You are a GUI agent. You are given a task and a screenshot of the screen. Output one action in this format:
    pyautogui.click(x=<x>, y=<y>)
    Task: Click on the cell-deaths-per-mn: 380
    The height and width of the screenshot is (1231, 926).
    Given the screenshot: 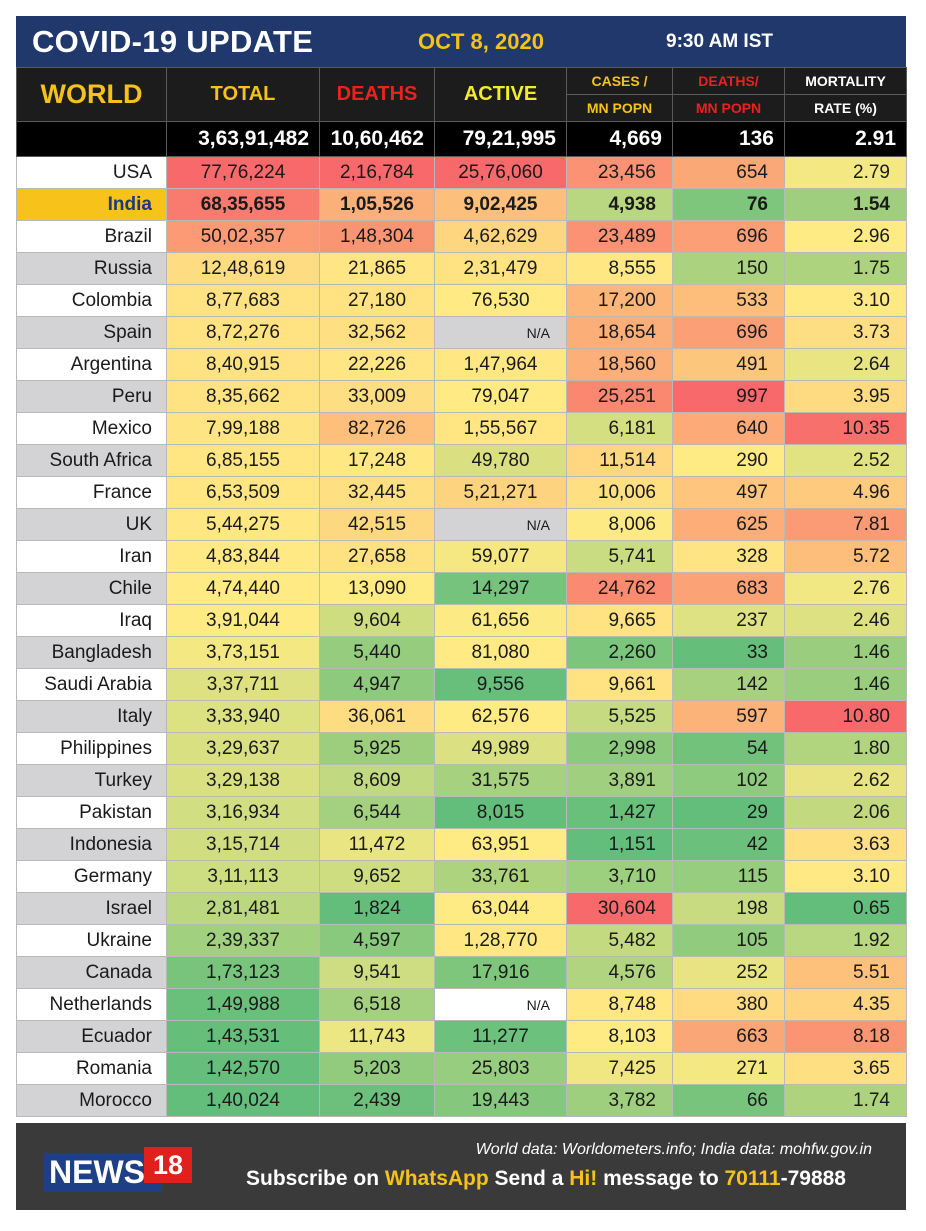 What is the action you would take?
    pyautogui.click(x=728, y=1004)
    